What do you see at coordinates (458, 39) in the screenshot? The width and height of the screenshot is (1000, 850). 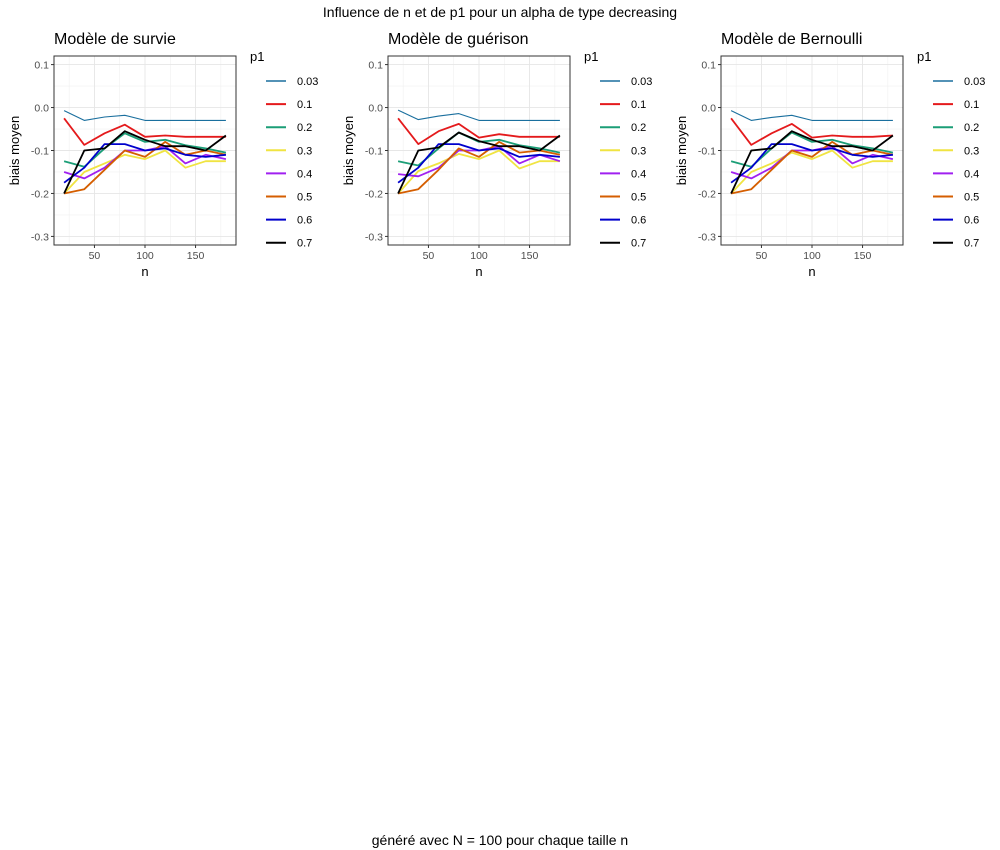 I see `chart-title: Modèle de guérison` at bounding box center [458, 39].